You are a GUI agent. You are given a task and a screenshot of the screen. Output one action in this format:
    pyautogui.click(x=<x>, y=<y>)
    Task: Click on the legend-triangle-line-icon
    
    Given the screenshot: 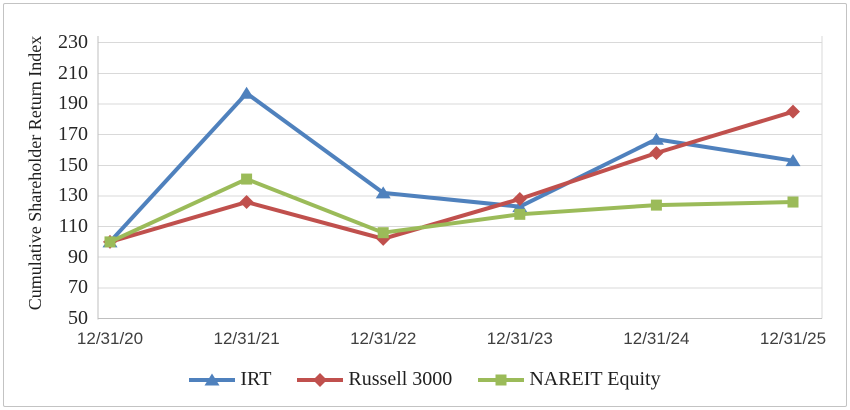 What is the action you would take?
    pyautogui.click(x=212, y=379)
    